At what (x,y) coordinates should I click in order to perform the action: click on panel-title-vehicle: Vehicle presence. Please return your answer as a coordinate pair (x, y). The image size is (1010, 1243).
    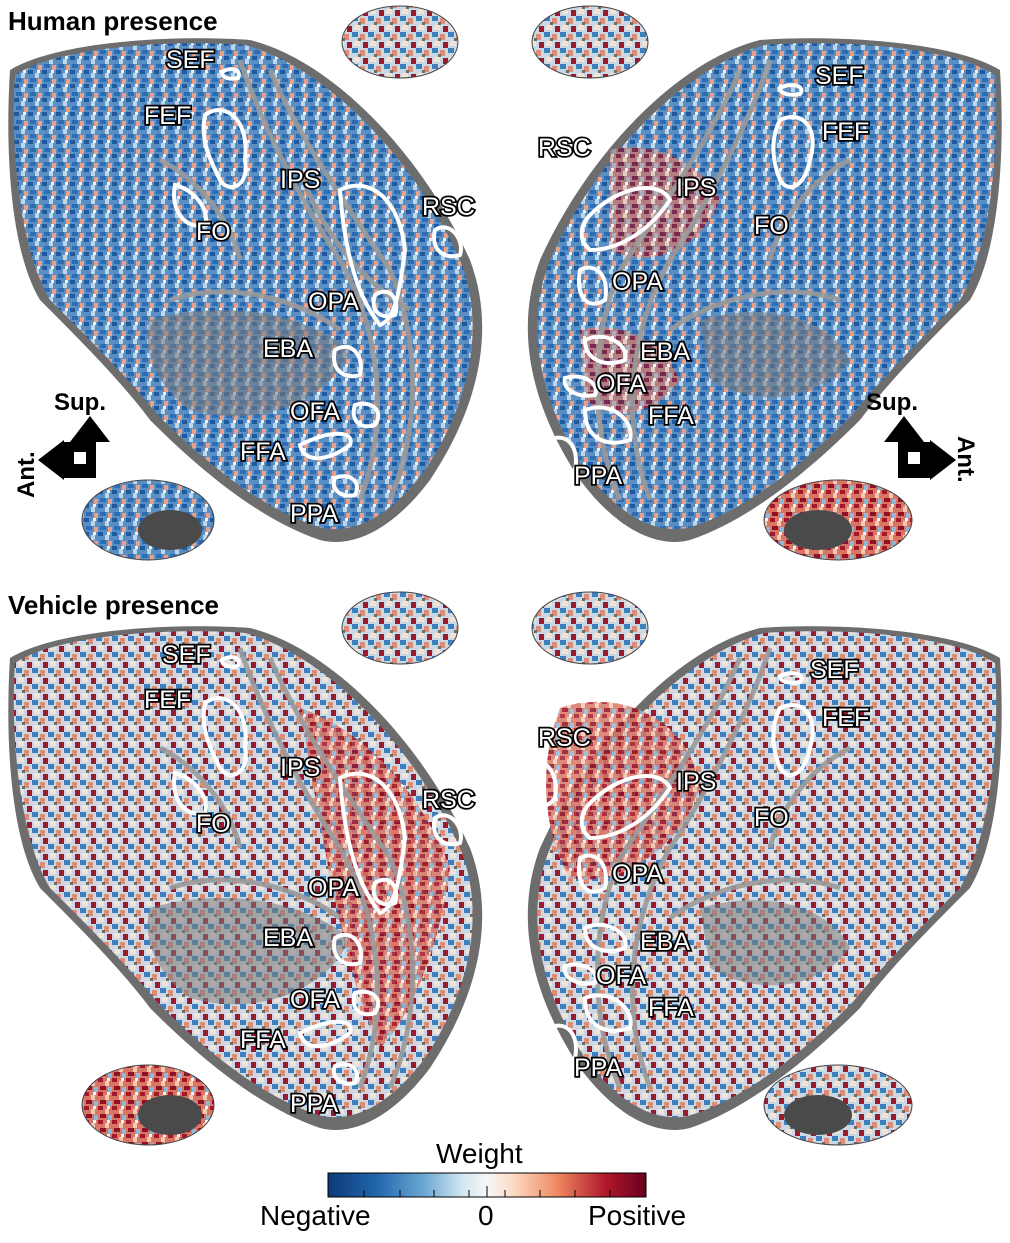
    Looking at the image, I should click on (114, 605).